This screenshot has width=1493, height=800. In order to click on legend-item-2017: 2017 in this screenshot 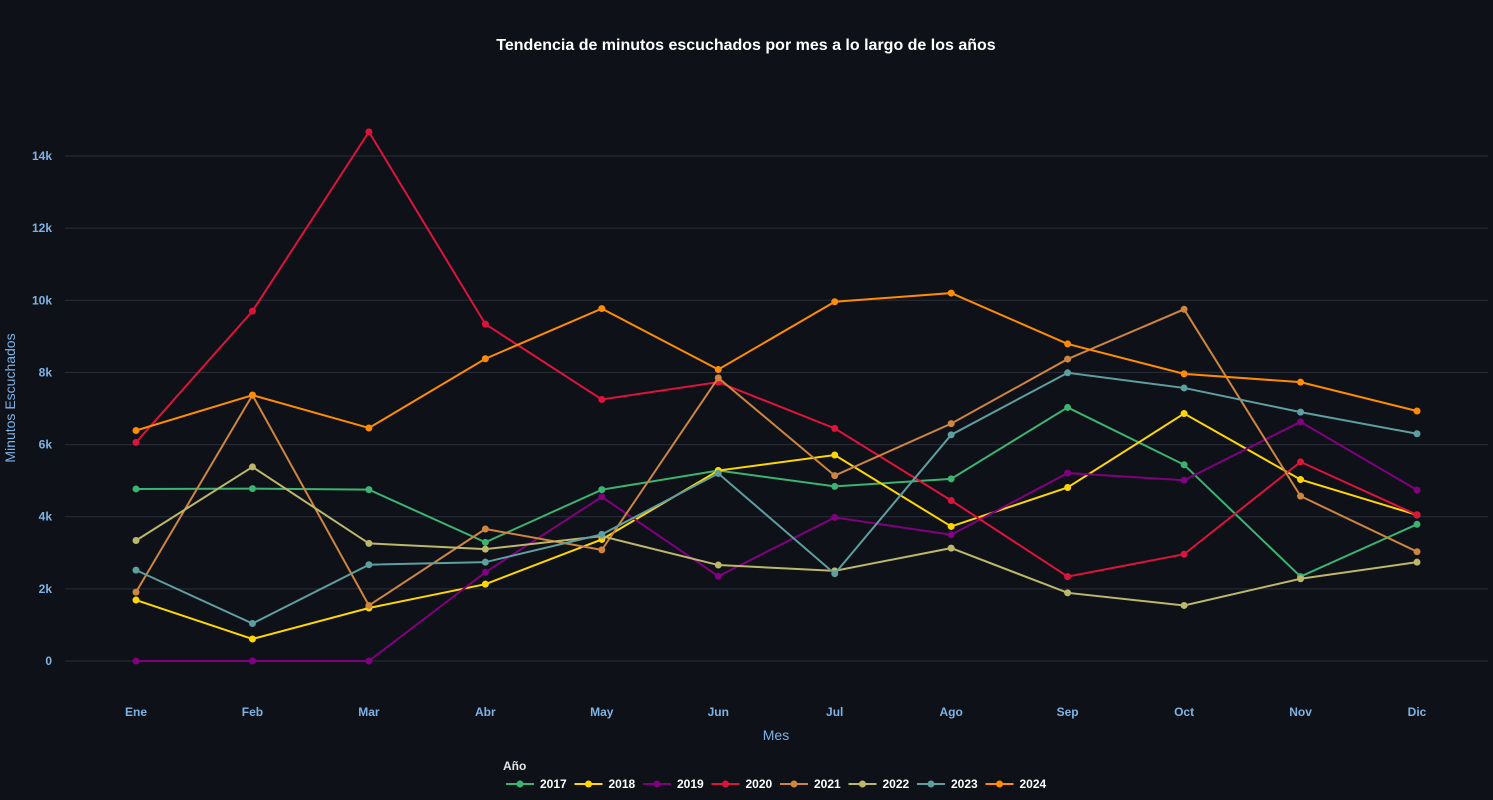, I will do `click(536, 784)`.